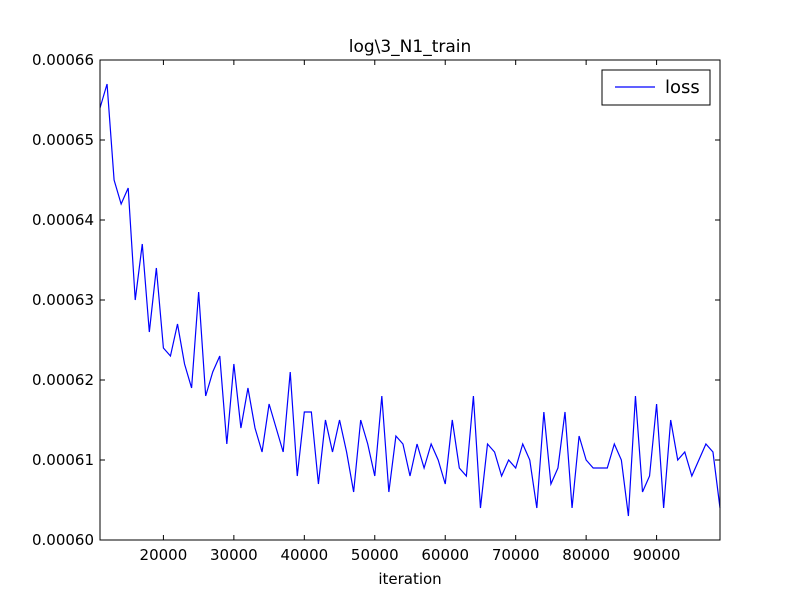 This screenshot has height=600, width=800. Describe the element at coordinates (63, 460) in the screenshot. I see `y-tick-label: 0.00061` at that location.